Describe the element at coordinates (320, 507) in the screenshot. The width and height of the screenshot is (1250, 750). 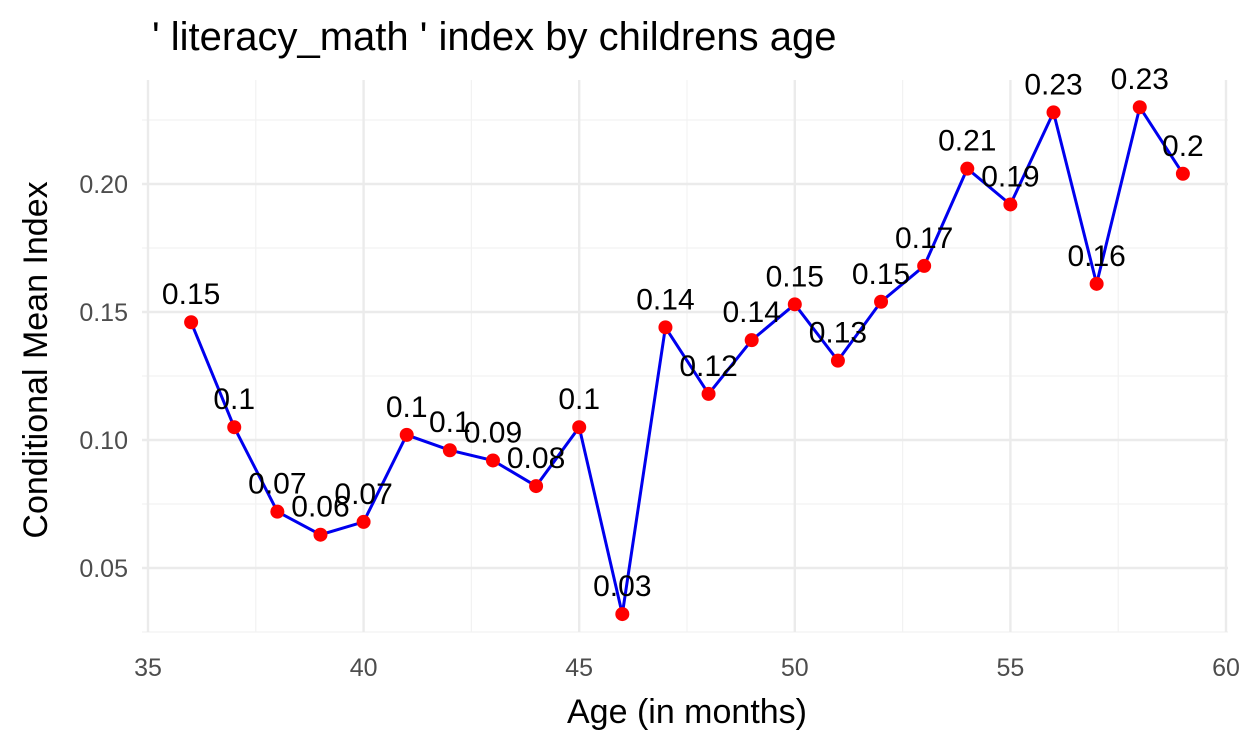
I see `data-label: 0.06` at that location.